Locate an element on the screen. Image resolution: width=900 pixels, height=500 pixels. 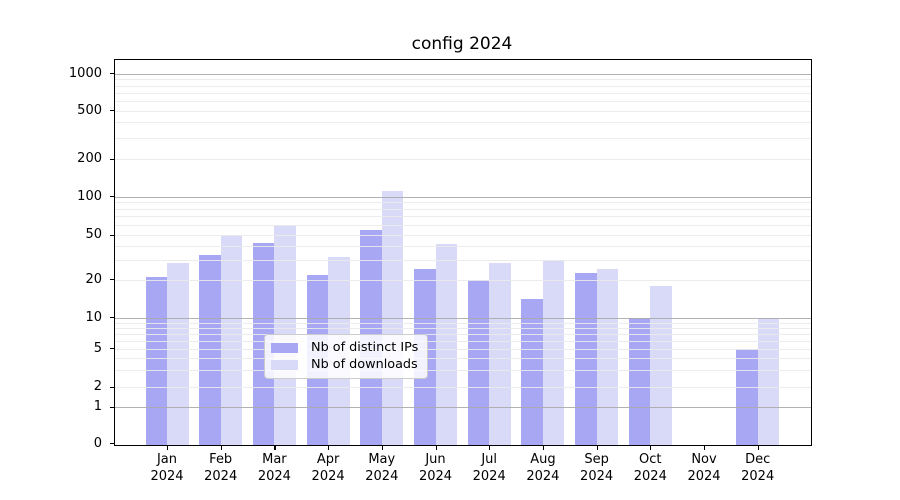
month-label: Jan is located at coordinates (167, 459).